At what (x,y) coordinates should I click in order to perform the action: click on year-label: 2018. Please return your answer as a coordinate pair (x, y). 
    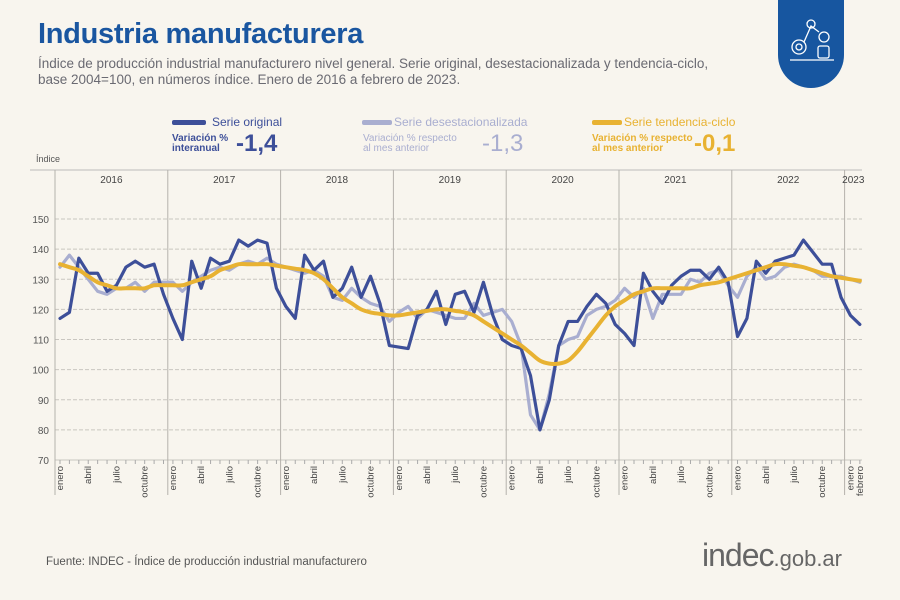
    Looking at the image, I should click on (337, 180).